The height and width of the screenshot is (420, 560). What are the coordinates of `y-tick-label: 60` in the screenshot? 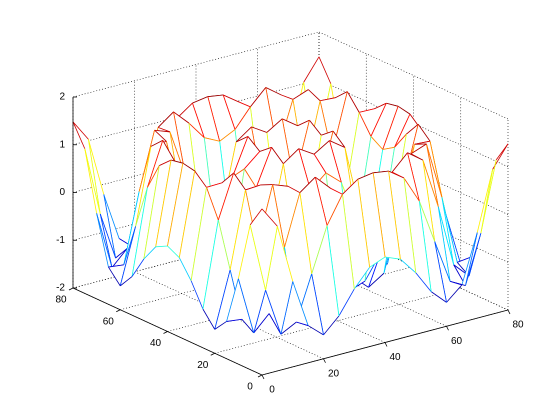 It's located at (109, 321).